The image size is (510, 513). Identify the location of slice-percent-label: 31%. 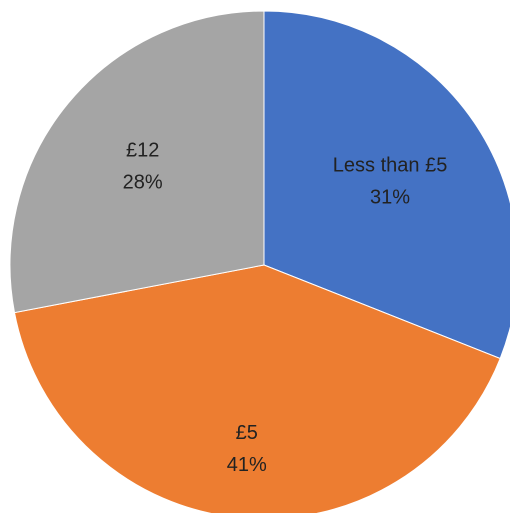
(390, 197).